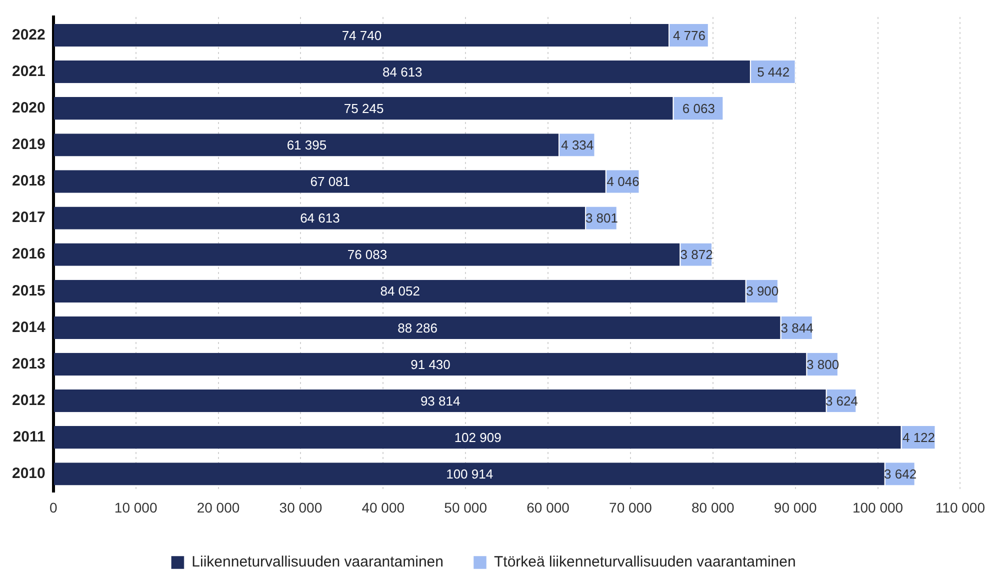 The image size is (993, 586). I want to click on data-label: 5 442, so click(773, 72).